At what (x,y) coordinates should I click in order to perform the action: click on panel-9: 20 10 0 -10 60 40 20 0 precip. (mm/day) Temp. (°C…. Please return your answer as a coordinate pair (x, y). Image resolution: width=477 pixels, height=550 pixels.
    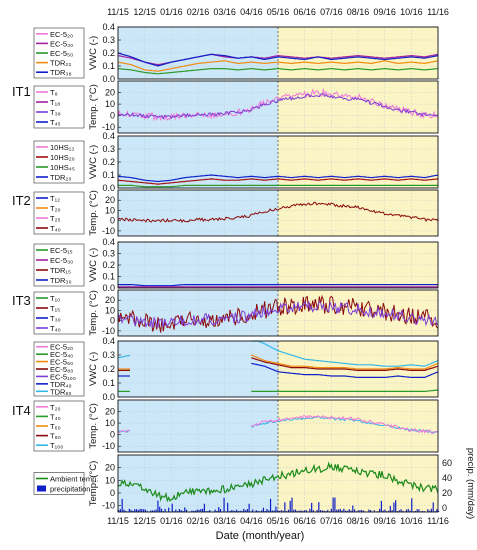
    Looking at the image, I should click on (254, 483).